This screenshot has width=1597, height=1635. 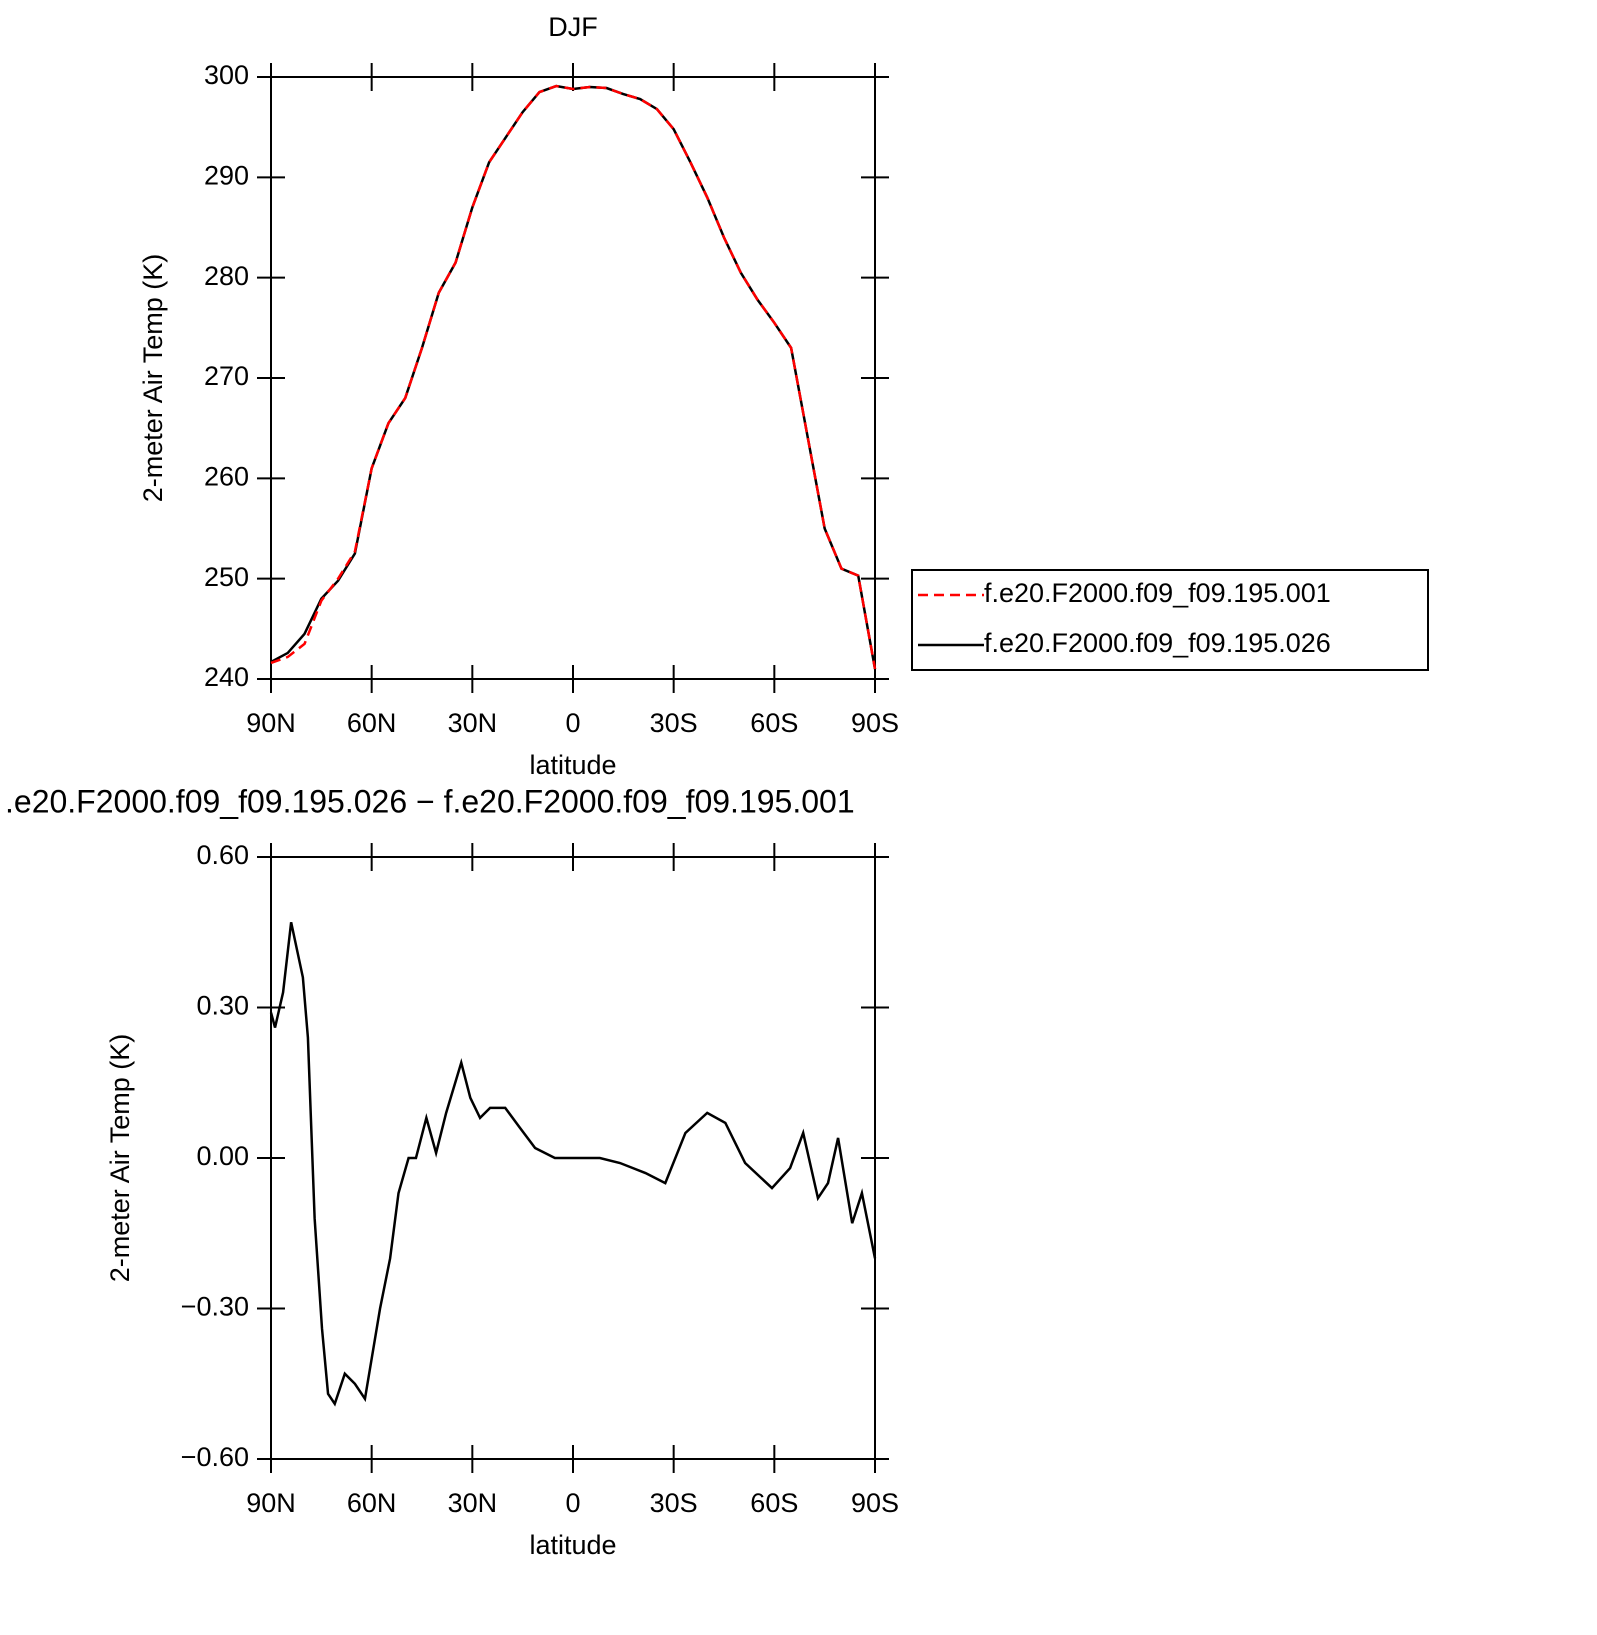 What do you see at coordinates (226, 677) in the screenshot?
I see `y-tick-label: 240` at bounding box center [226, 677].